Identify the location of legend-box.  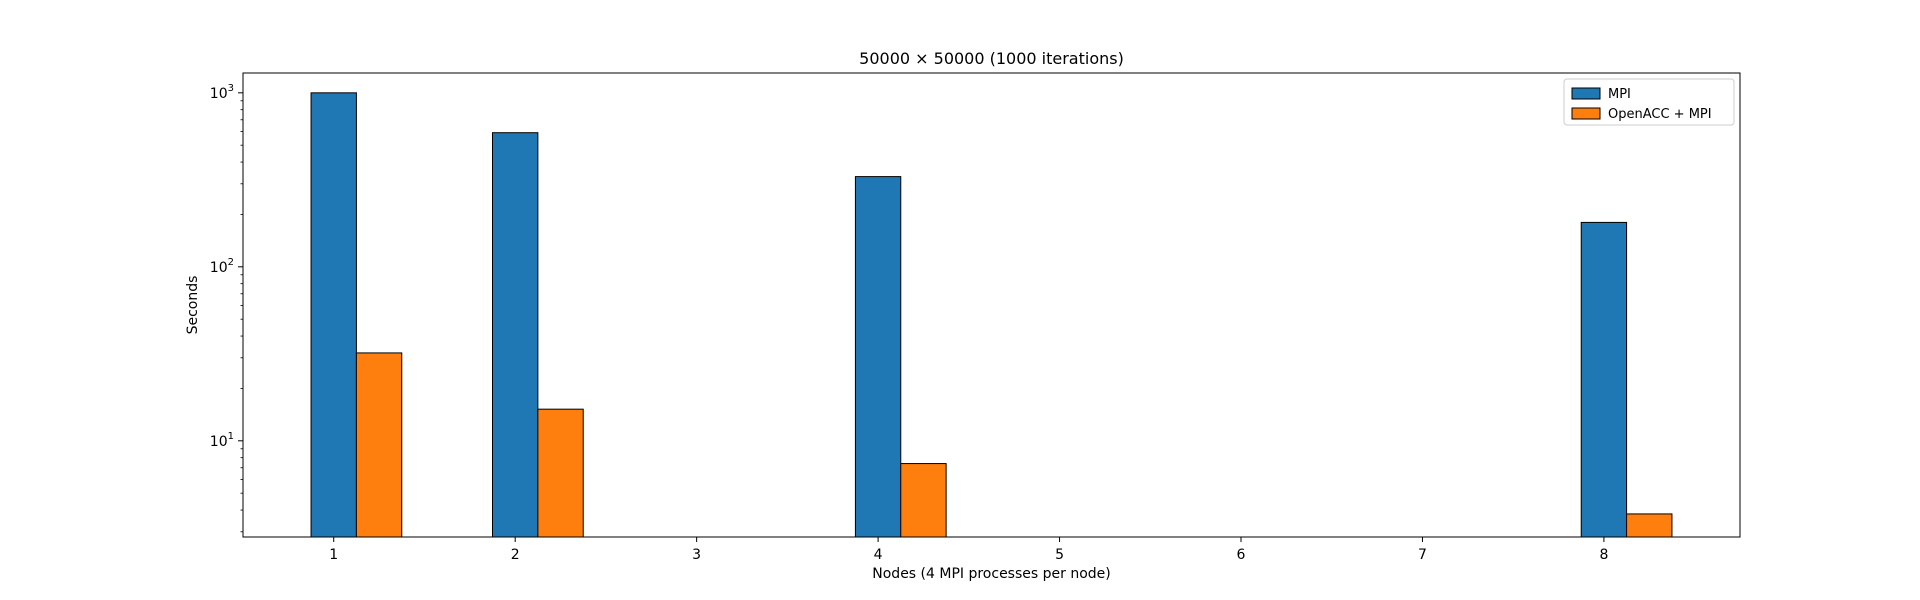
(1649, 102).